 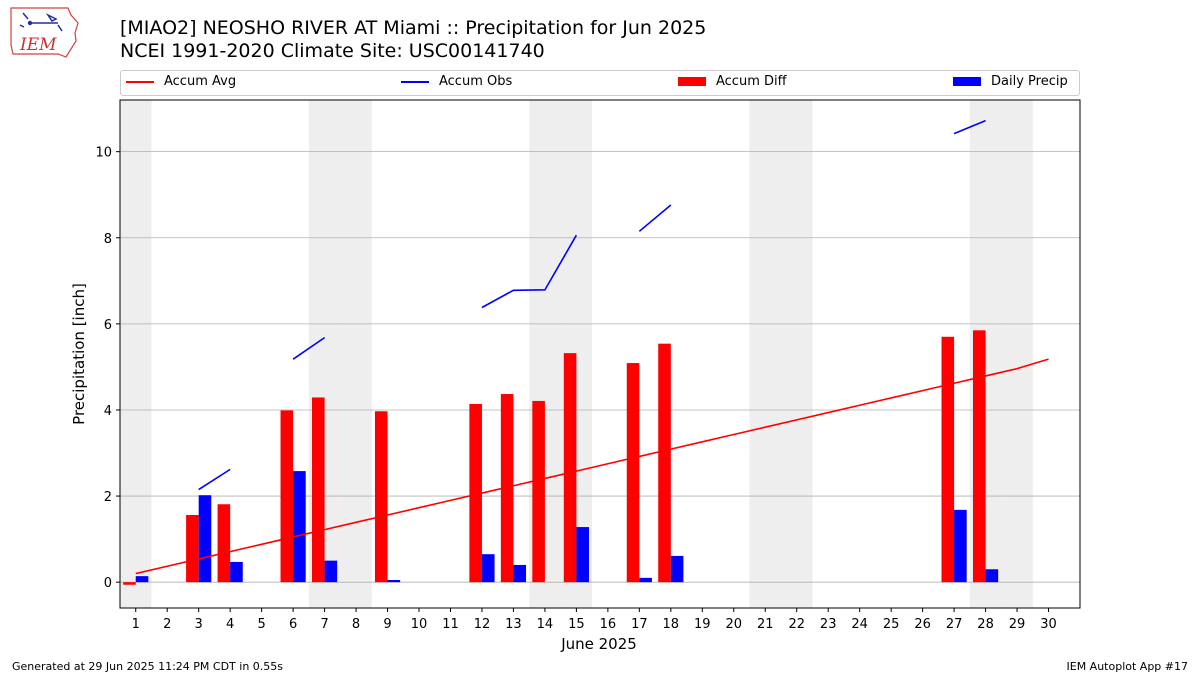 I want to click on x-tick-label-12: 12, so click(x=482, y=624).